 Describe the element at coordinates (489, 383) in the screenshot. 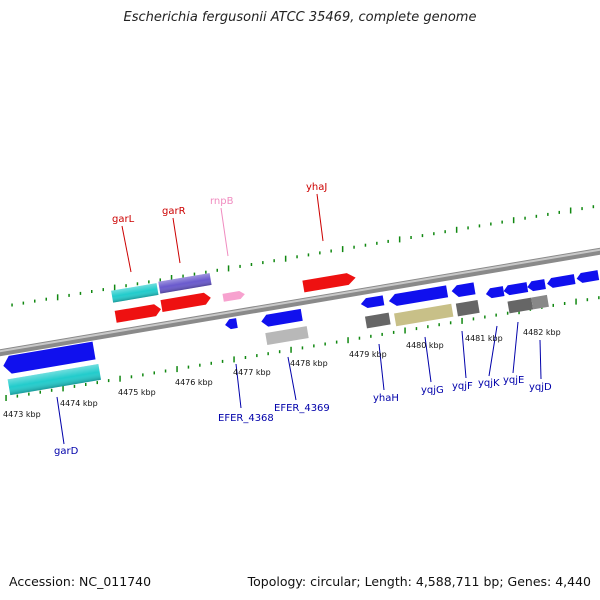

I see `gene-label-yqjK: yqjK` at that location.